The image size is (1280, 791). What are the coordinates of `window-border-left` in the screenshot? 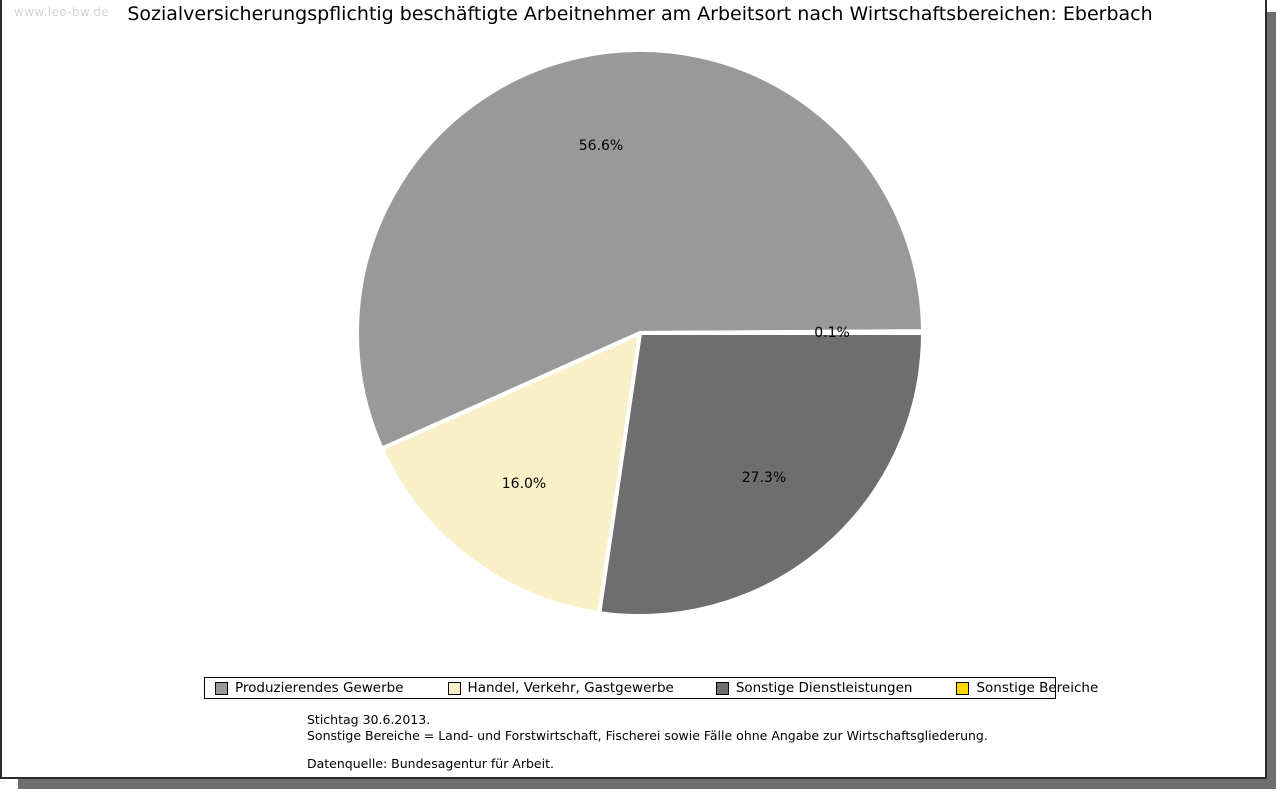 It's located at (1, 389).